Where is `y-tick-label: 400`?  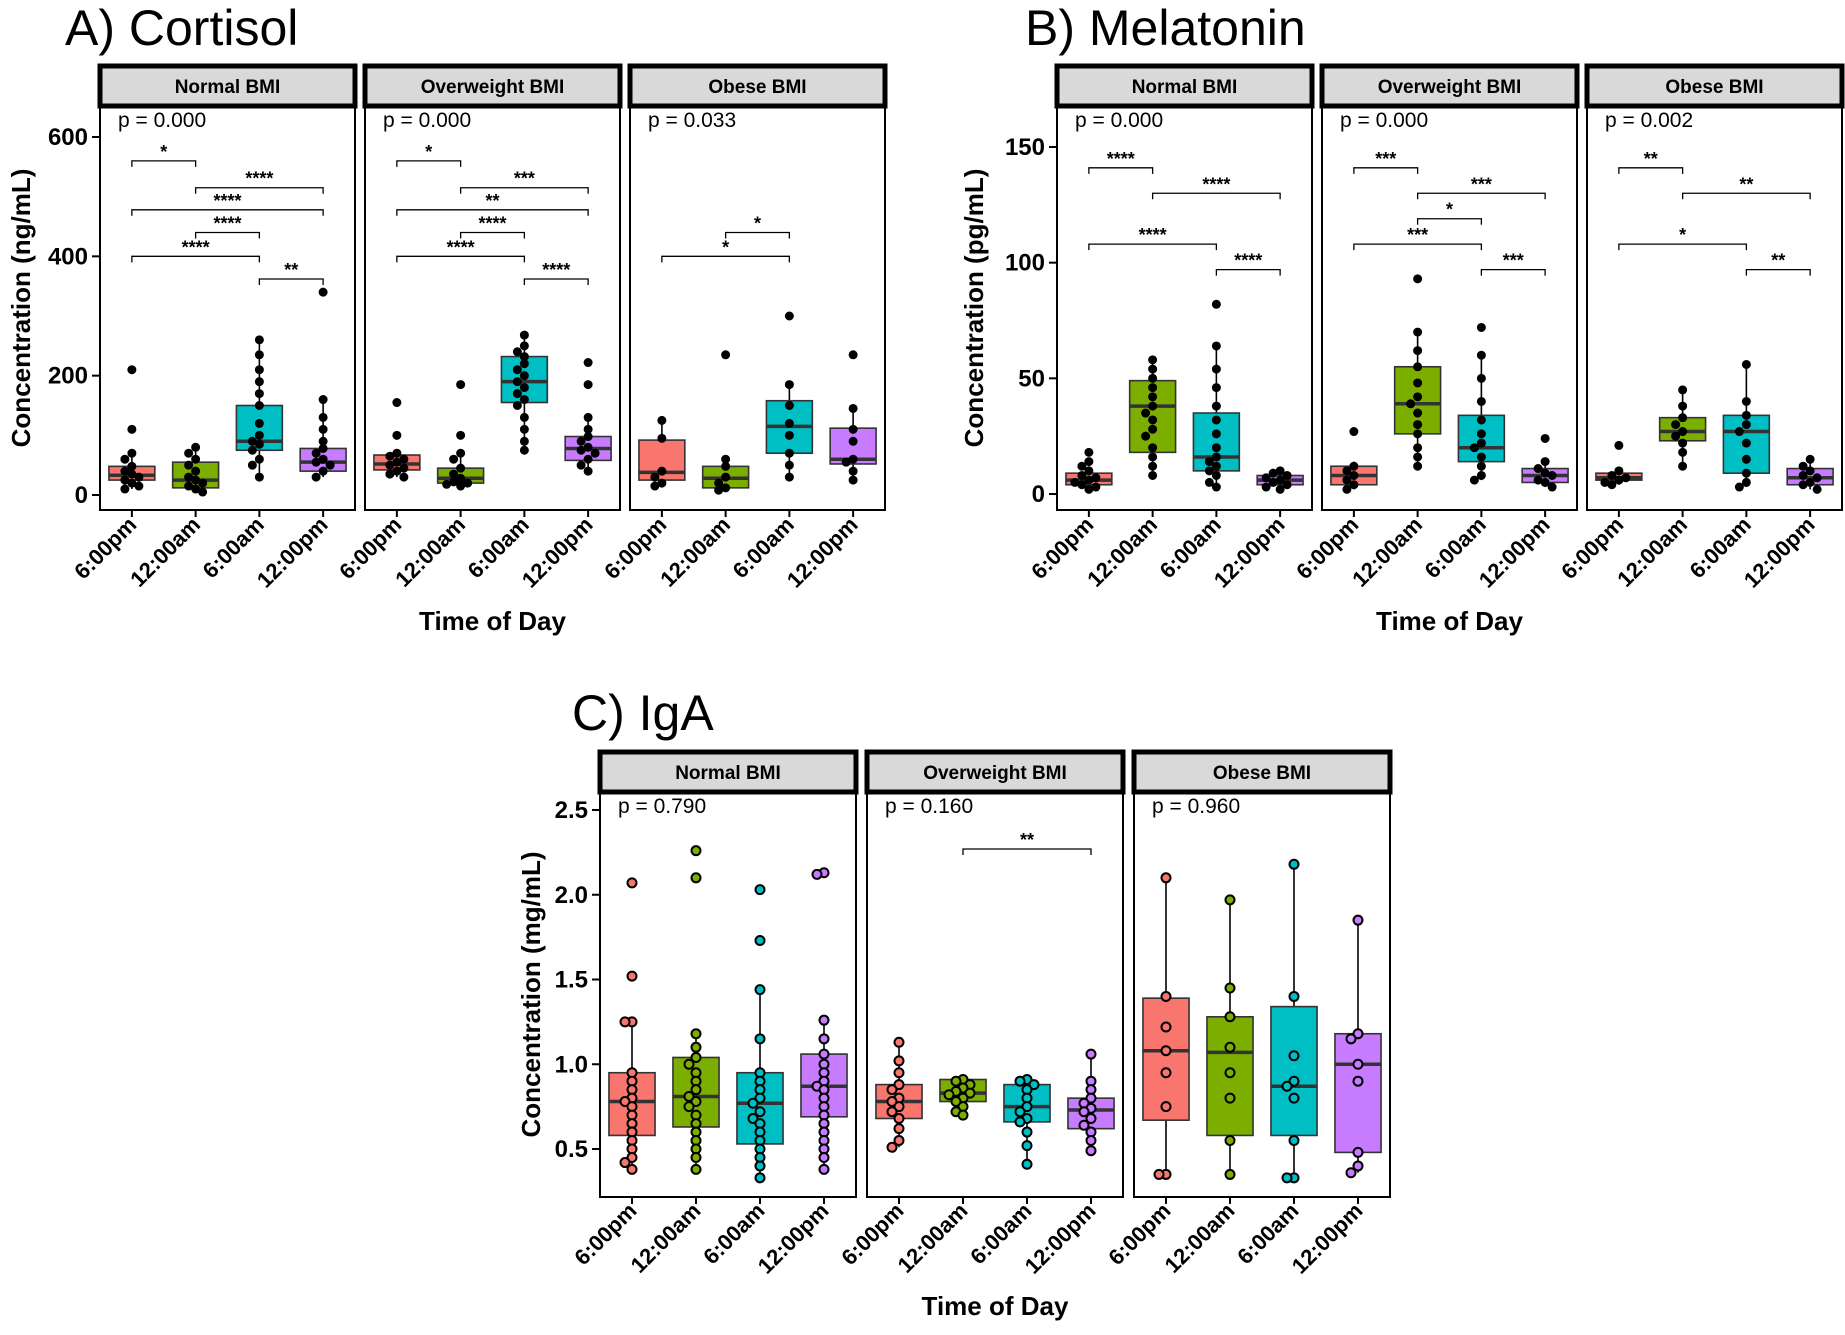 y-tick-label: 400 is located at coordinates (68, 256).